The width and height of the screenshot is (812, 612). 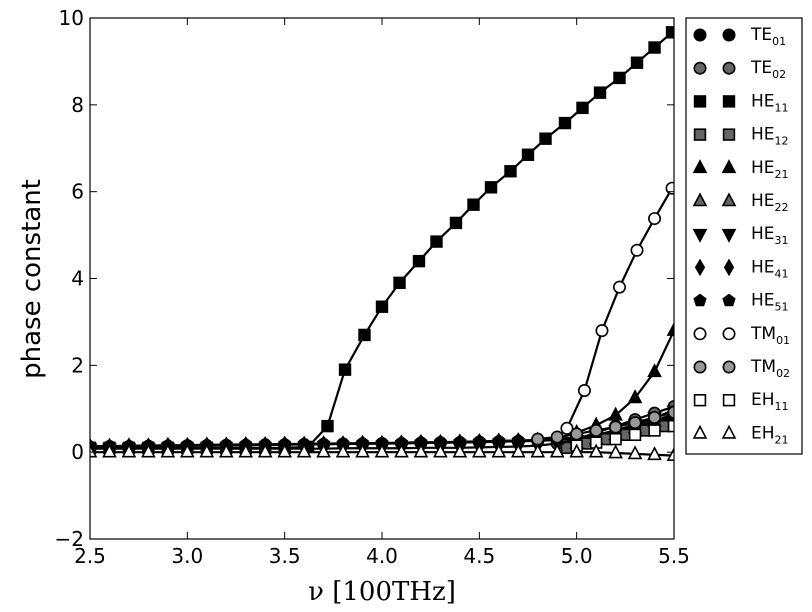 What do you see at coordinates (71, 18) in the screenshot?
I see `y-tick-label: 10` at bounding box center [71, 18].